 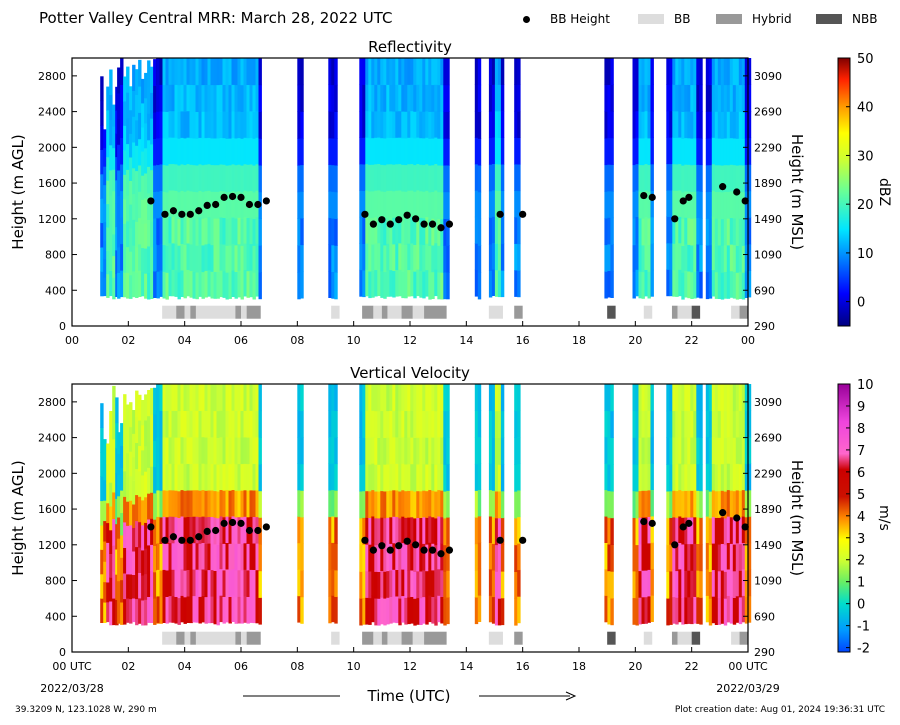 I want to click on x-axis-label: Time (UTC), so click(x=409, y=696).